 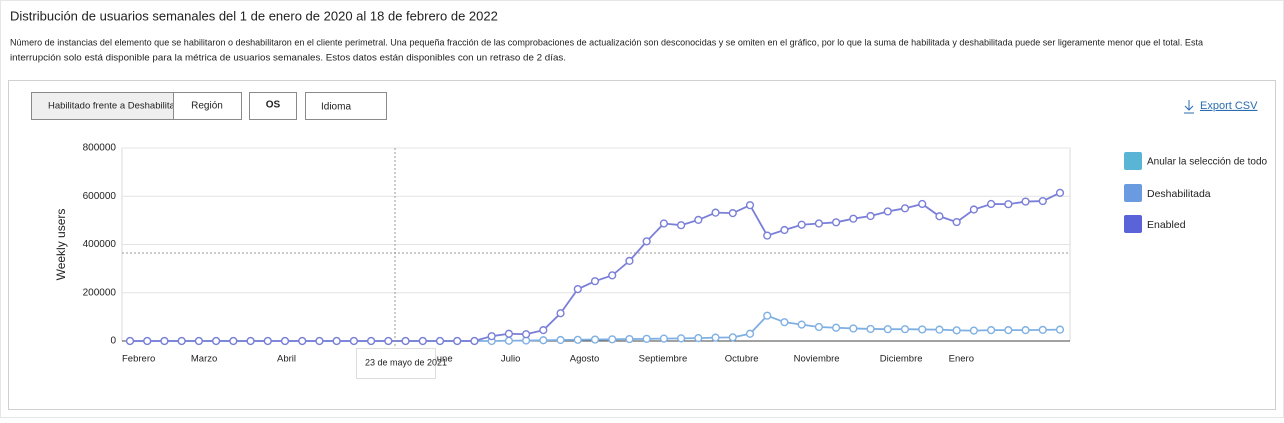 I want to click on tooltip-box, so click(x=396, y=363).